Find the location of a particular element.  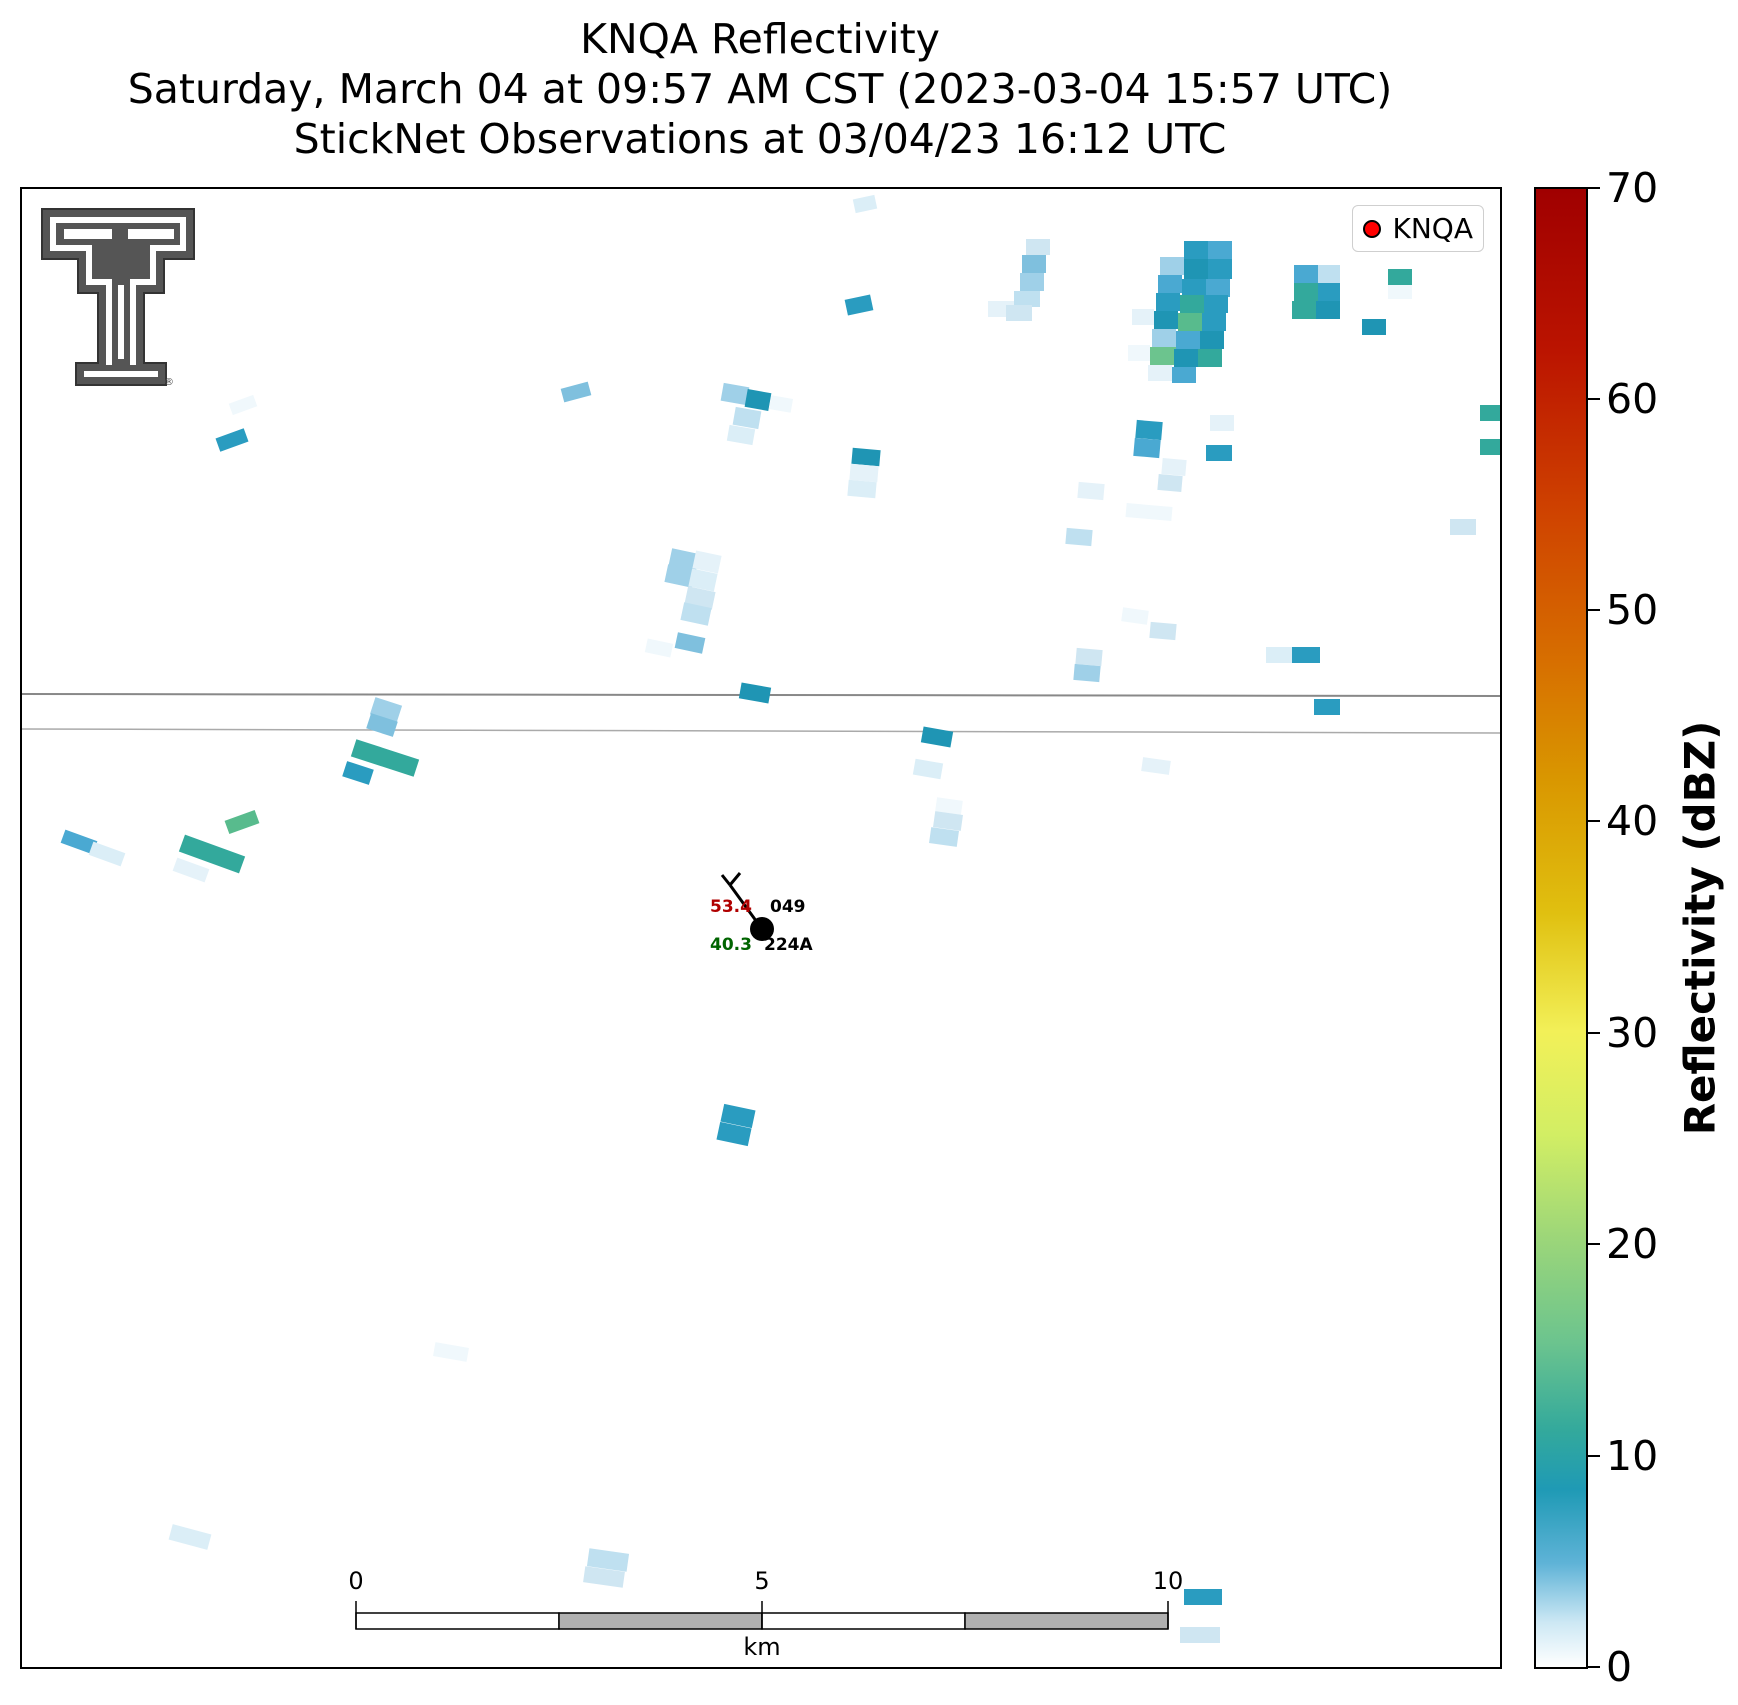

reflectivity-colorbar is located at coordinates (1561, 928).